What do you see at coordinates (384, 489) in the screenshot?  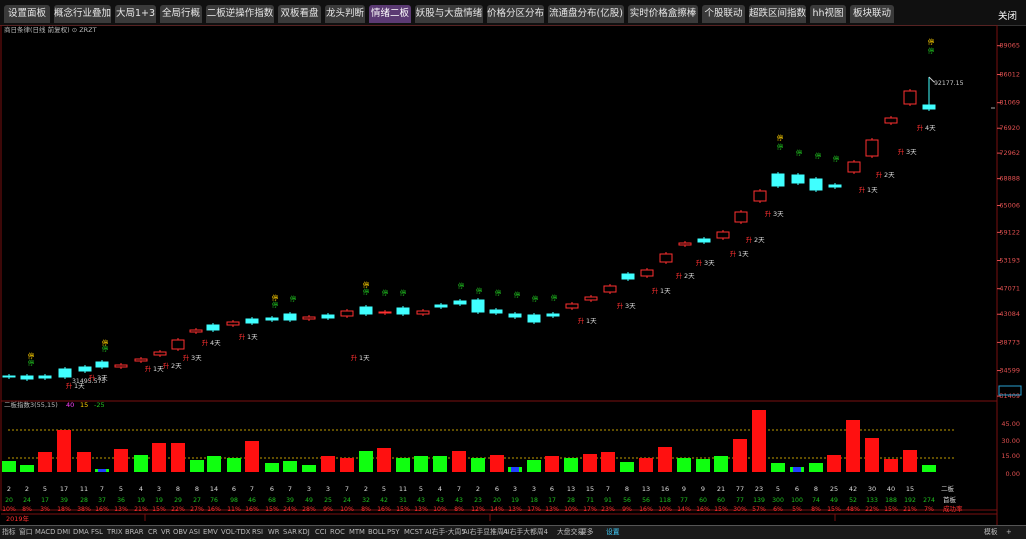 I see `row-erban-value: 5` at bounding box center [384, 489].